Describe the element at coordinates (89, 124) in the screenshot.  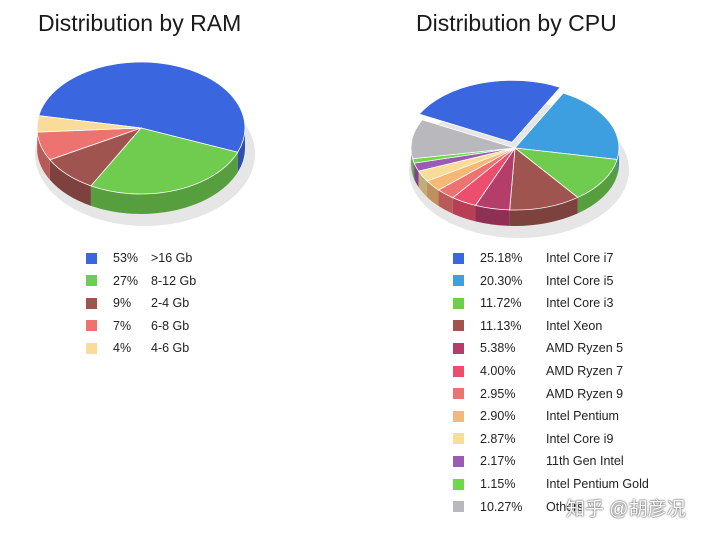
I see `ram-slice-4-6-gb` at that location.